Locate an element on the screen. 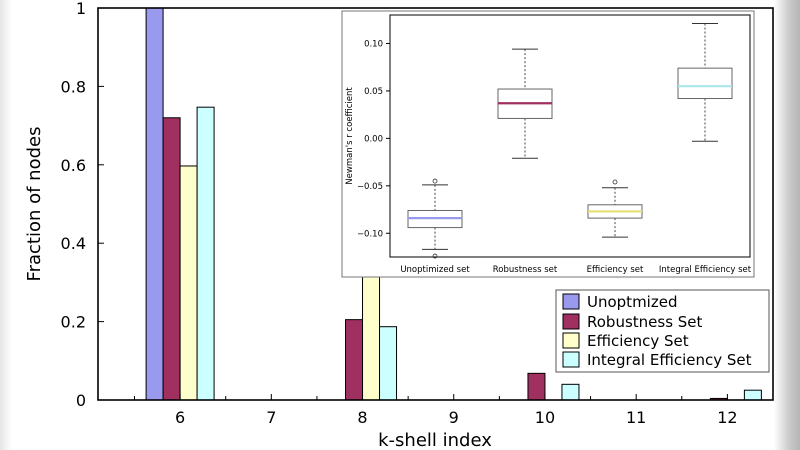  bar-efficiency-set-k6 is located at coordinates (188, 283).